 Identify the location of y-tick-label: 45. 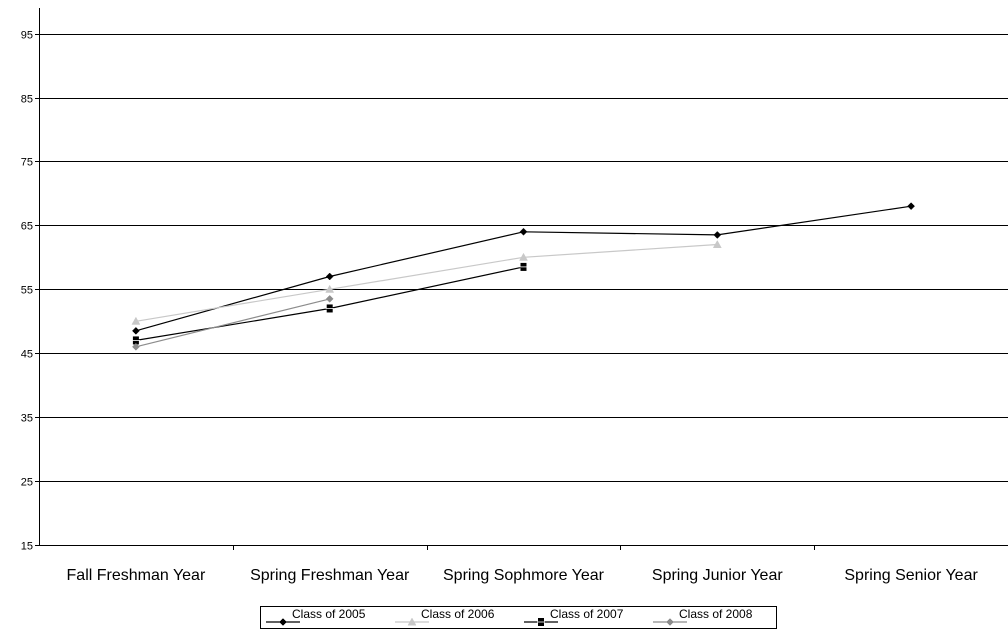
(27, 355).